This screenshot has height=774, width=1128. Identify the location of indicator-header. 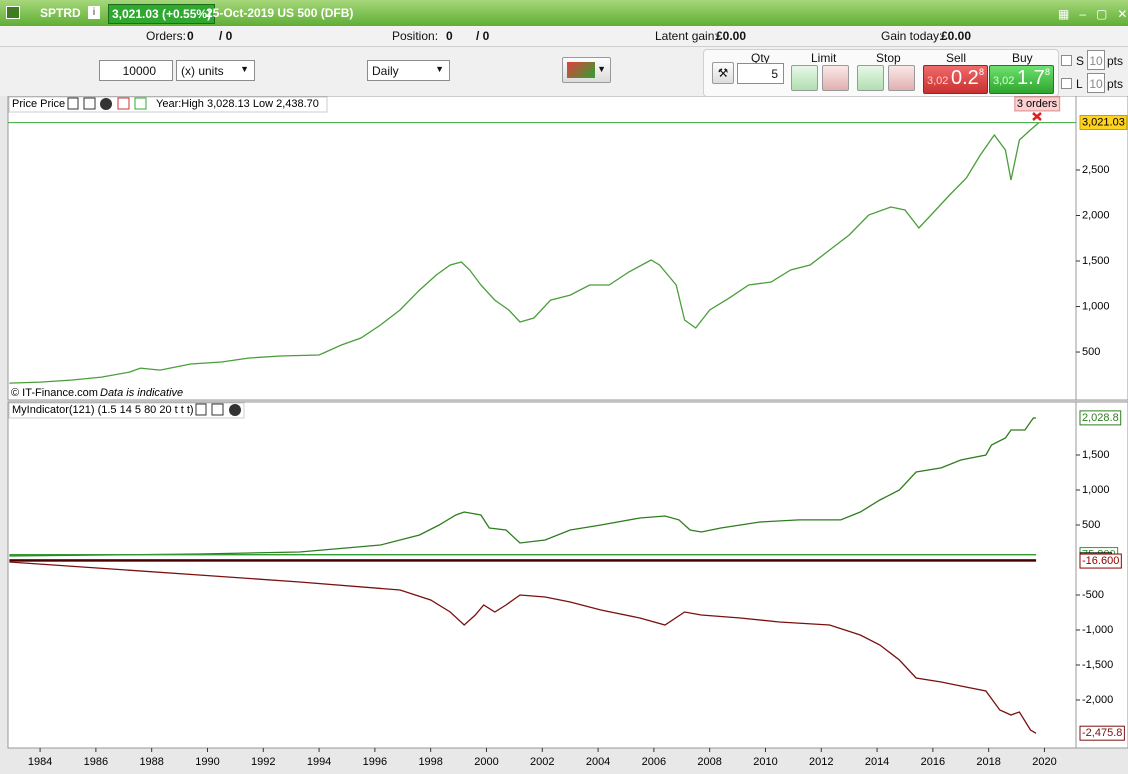
(126, 410).